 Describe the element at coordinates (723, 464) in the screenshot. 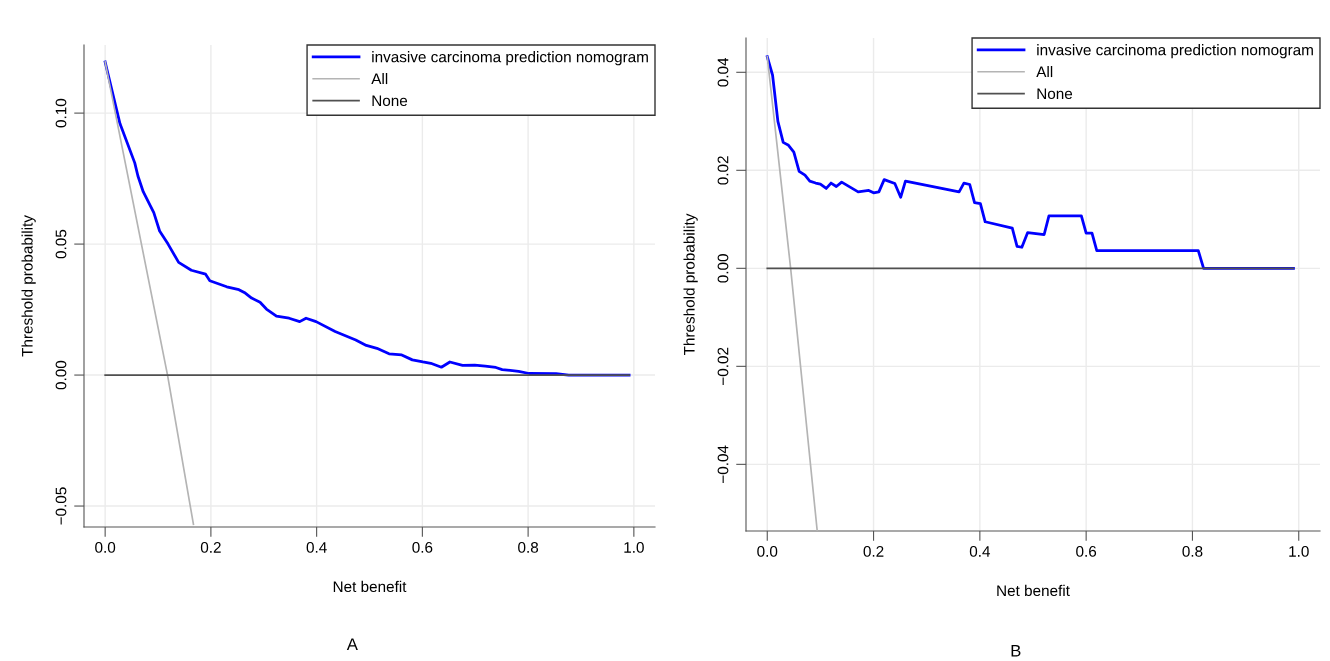

I see `y-tick-label: −0.04` at that location.